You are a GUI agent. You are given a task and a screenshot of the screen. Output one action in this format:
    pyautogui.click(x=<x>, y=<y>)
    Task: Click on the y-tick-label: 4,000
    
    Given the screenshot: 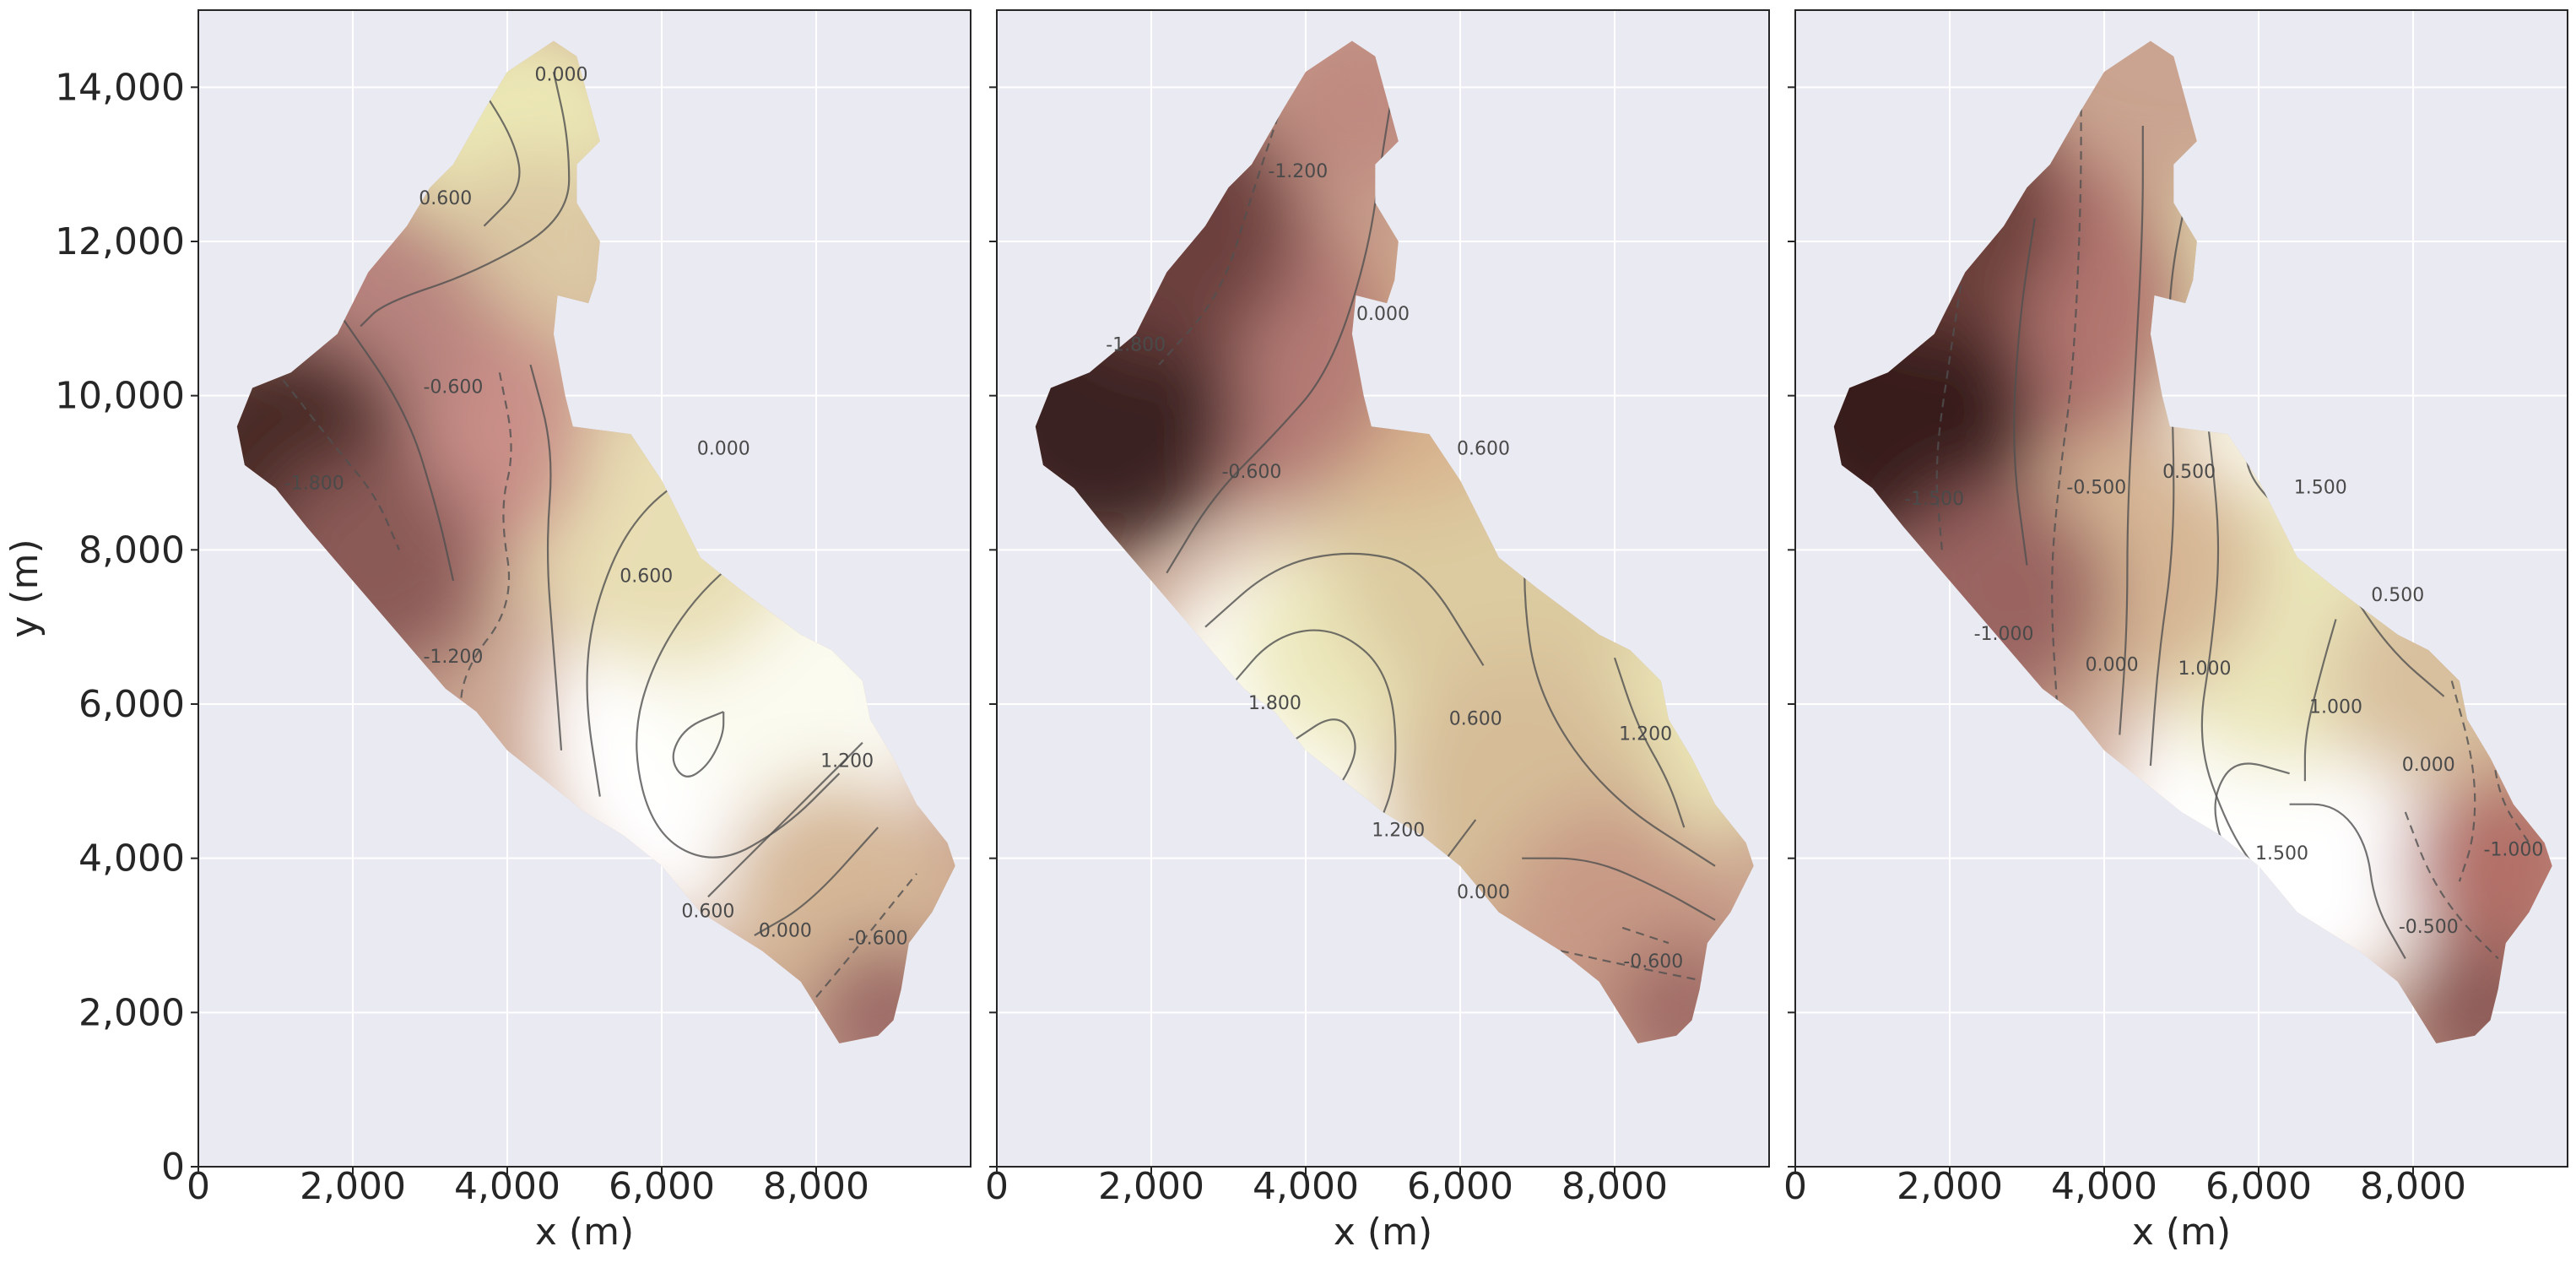 What is the action you would take?
    pyautogui.click(x=131, y=859)
    